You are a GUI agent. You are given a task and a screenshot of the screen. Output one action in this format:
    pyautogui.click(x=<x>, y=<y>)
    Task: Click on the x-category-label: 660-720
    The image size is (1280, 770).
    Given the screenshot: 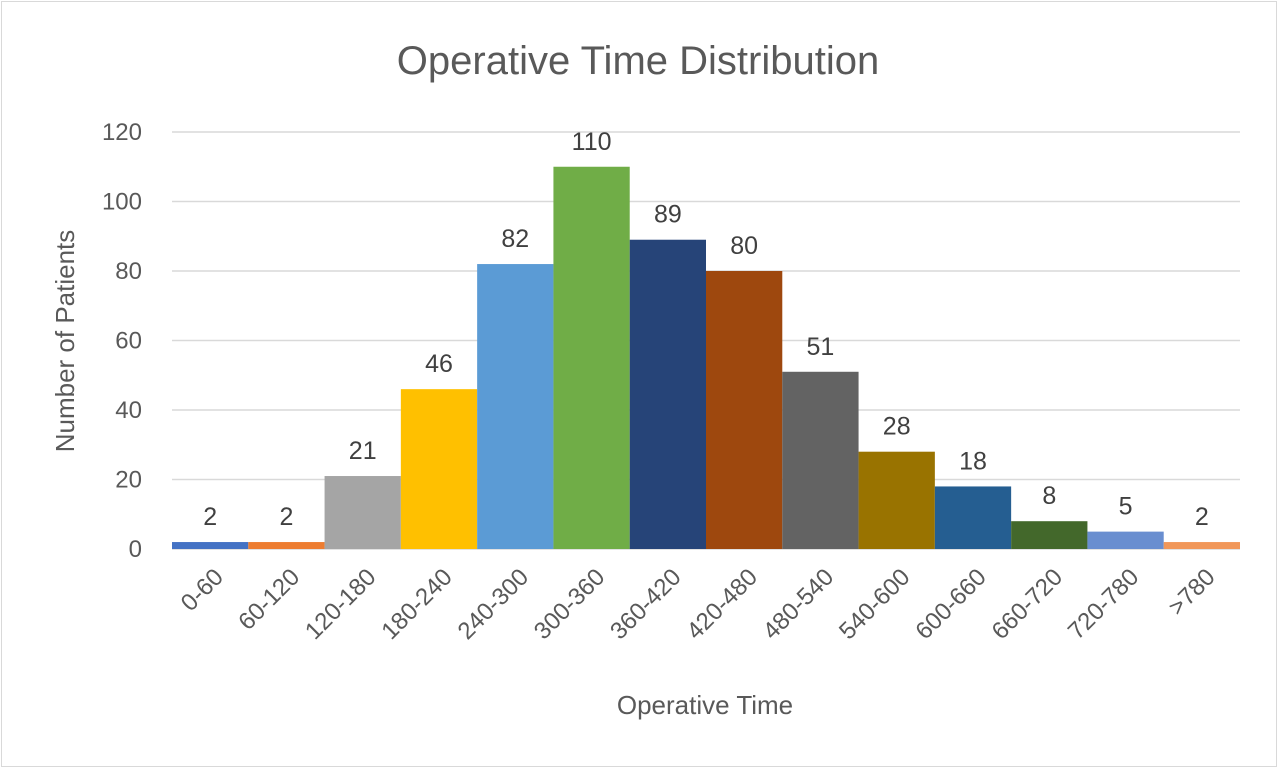 What is the action you would take?
    pyautogui.click(x=1027, y=604)
    